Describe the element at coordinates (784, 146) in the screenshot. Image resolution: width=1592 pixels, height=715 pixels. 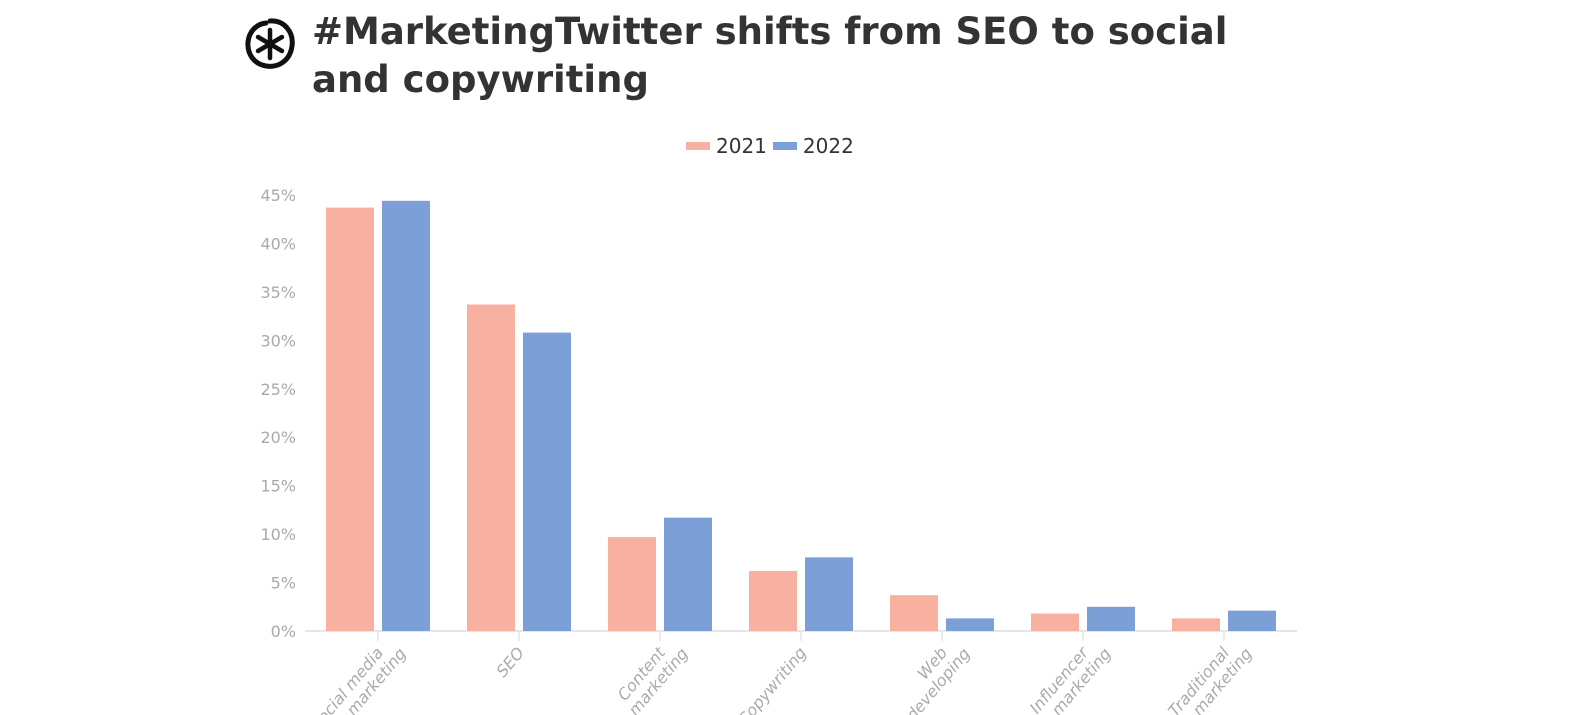
I see `legend-swatch-2022` at that location.